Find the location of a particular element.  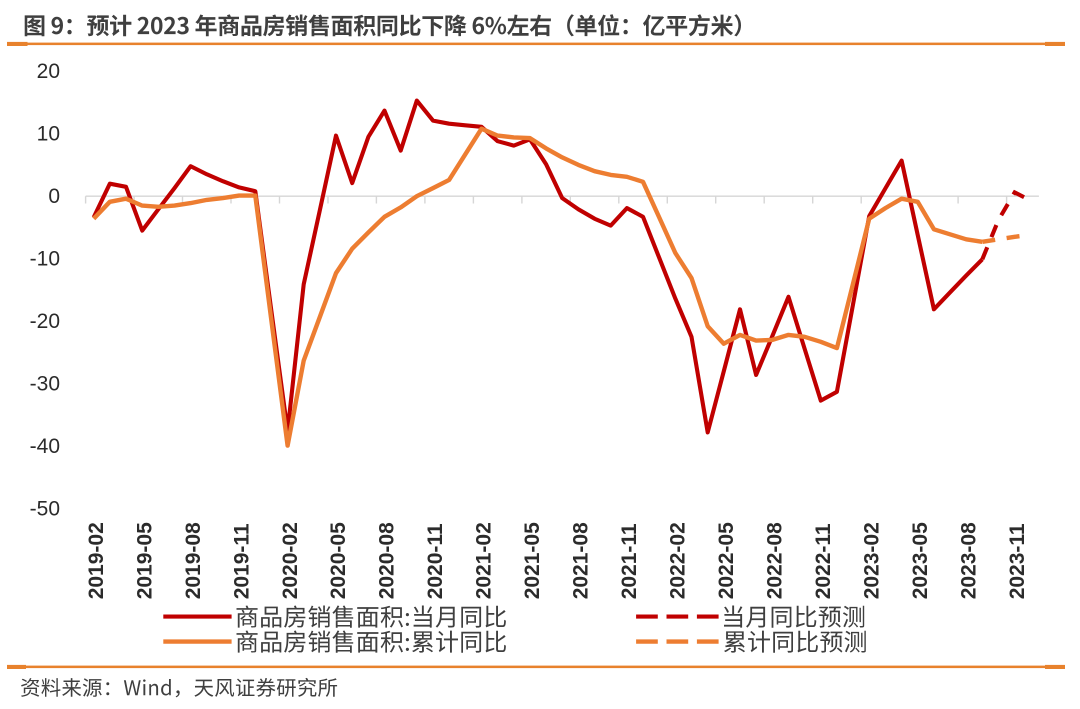

svg-text: 2021-02 is located at coordinates (484, 560).